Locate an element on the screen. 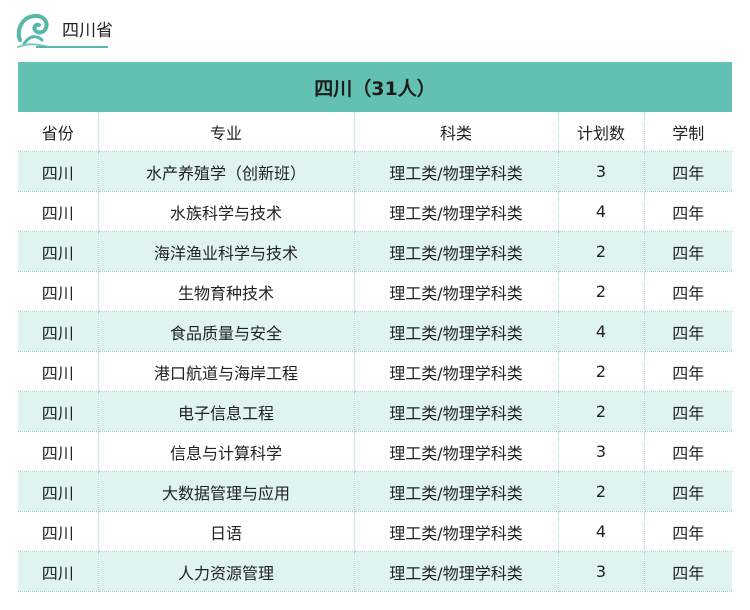 This screenshot has height=610, width=750. cell-major: 大数据管理与应用 is located at coordinates (226, 491).